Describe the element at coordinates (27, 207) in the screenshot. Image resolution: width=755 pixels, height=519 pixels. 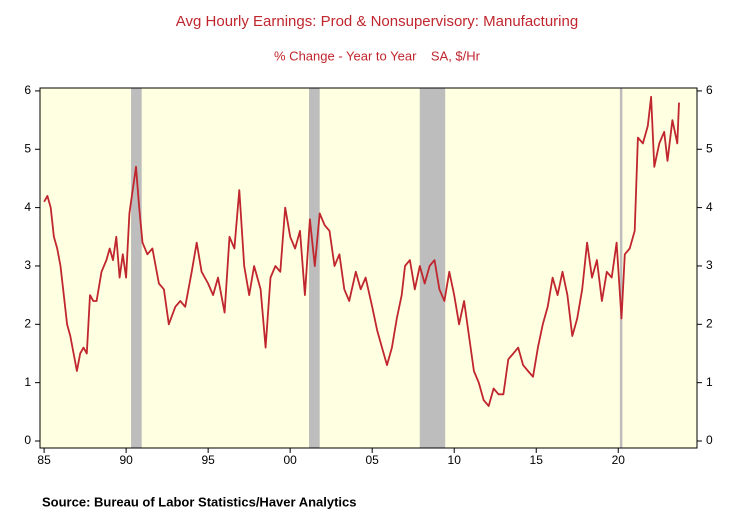
I see `y-tick-label: 4` at that location.